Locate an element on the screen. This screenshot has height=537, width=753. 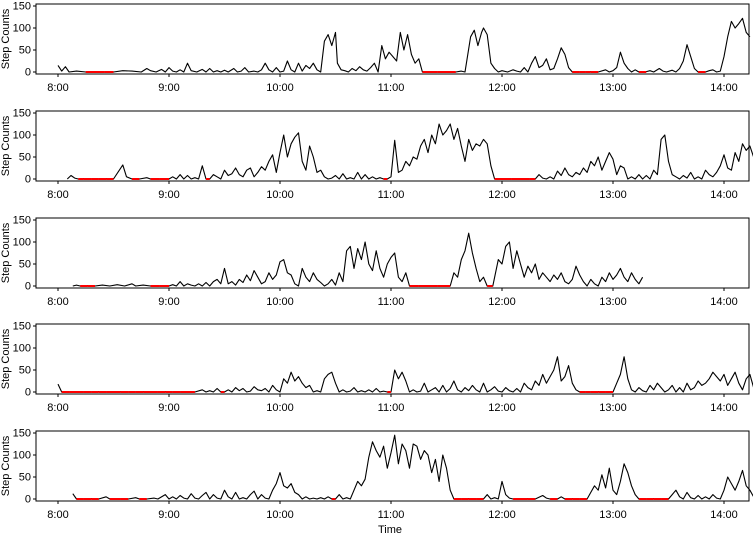
x-axis-title: Time is located at coordinates (390, 530).